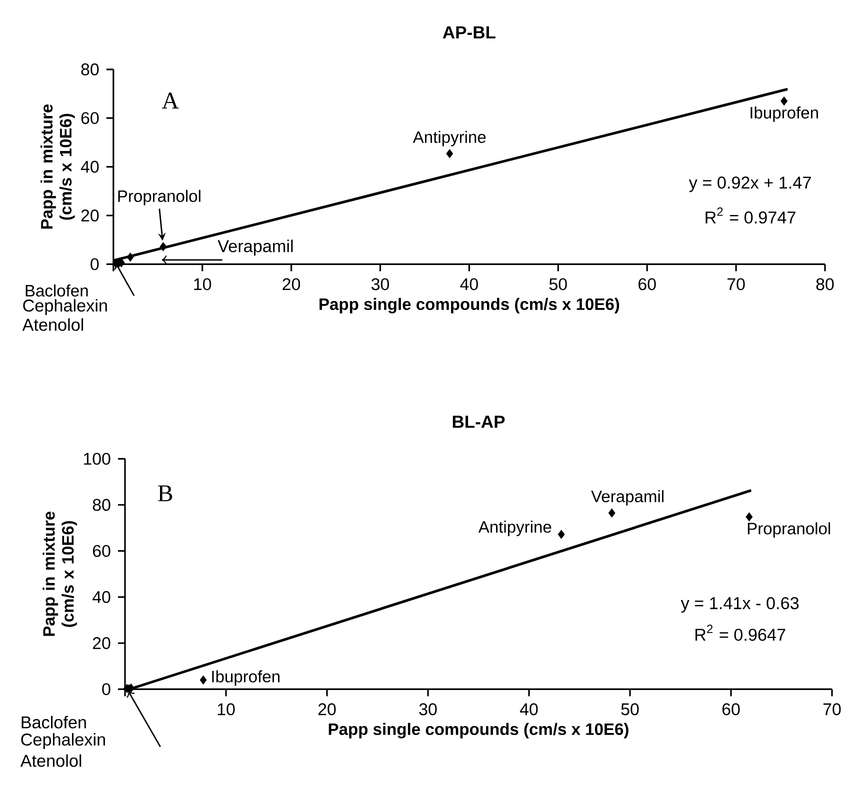 This screenshot has width=850, height=796. What do you see at coordinates (739, 605) in the screenshot?
I see `annotation: y = 1.41x - 0.63` at bounding box center [739, 605].